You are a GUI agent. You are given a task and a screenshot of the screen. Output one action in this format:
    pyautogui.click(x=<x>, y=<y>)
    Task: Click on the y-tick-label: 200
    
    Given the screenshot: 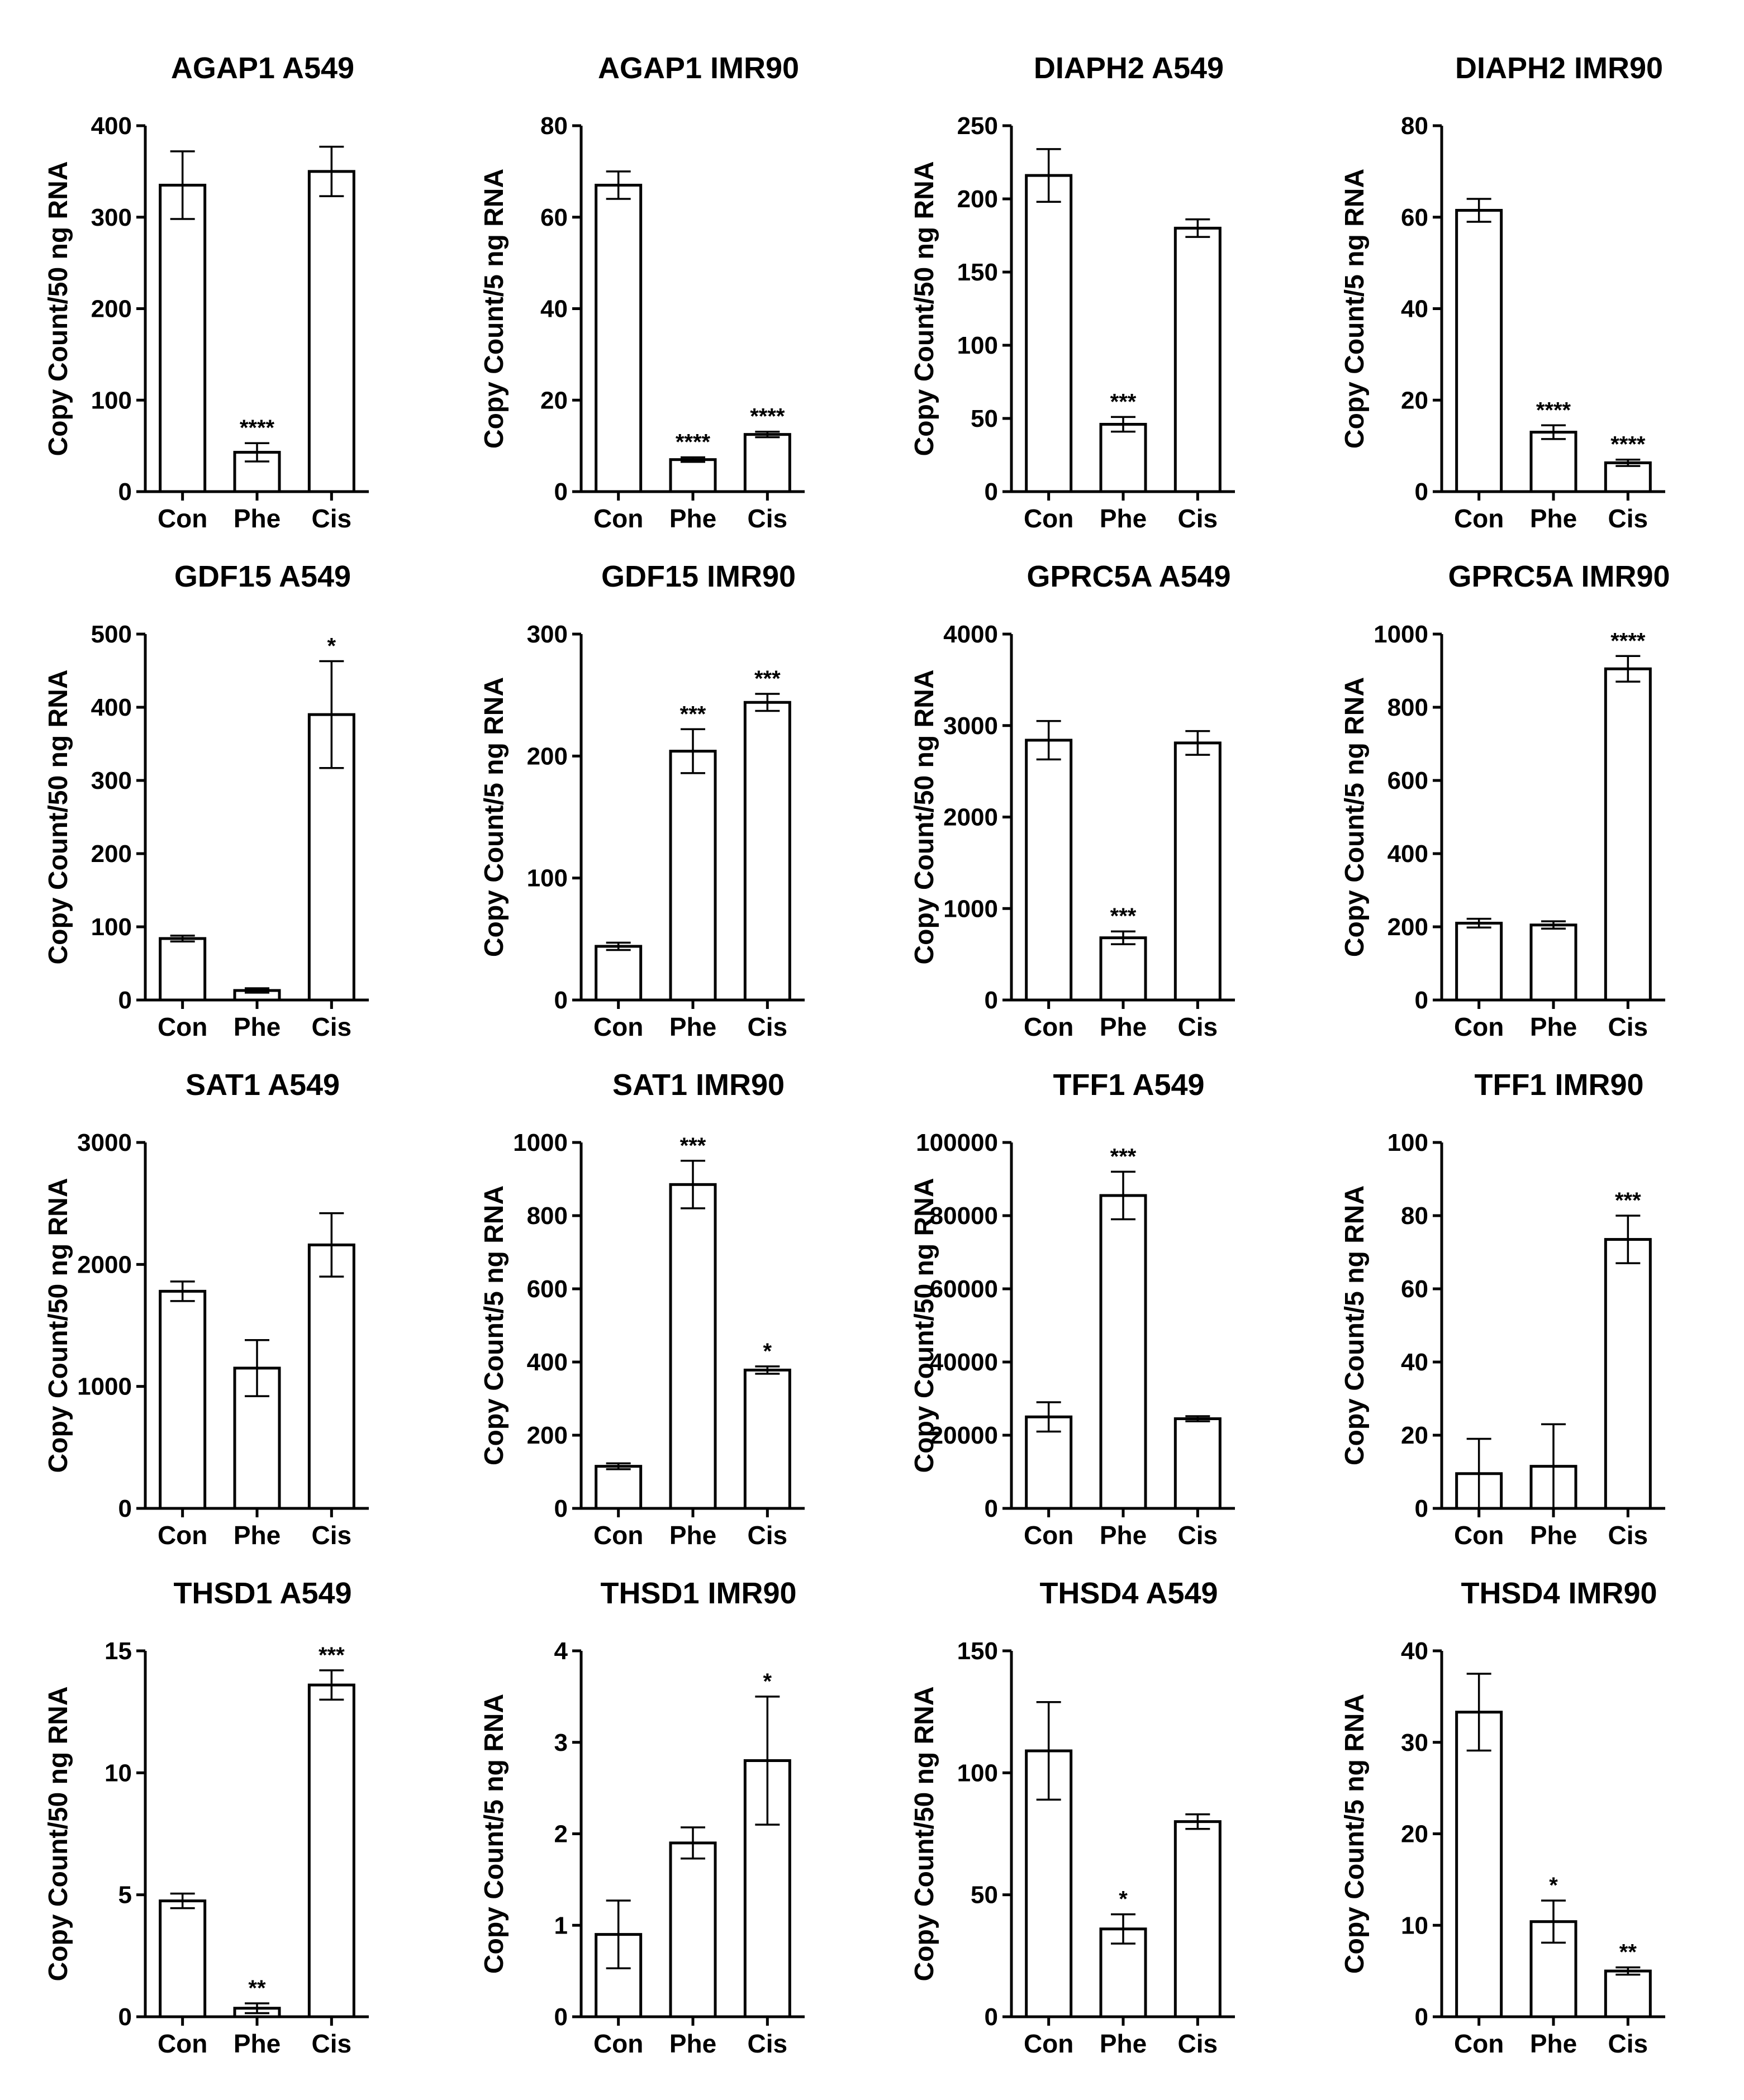 What is the action you would take?
    pyautogui.click(x=547, y=756)
    